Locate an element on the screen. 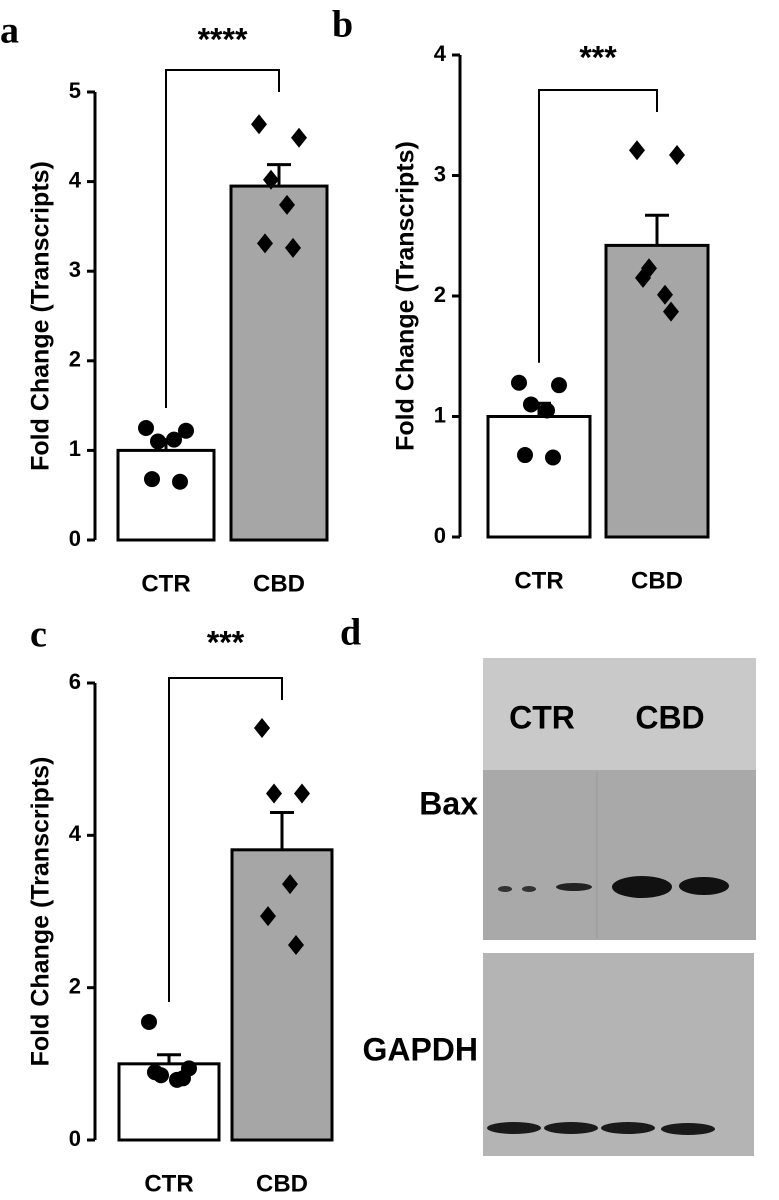  panel-letter: a is located at coordinates (9, 31).